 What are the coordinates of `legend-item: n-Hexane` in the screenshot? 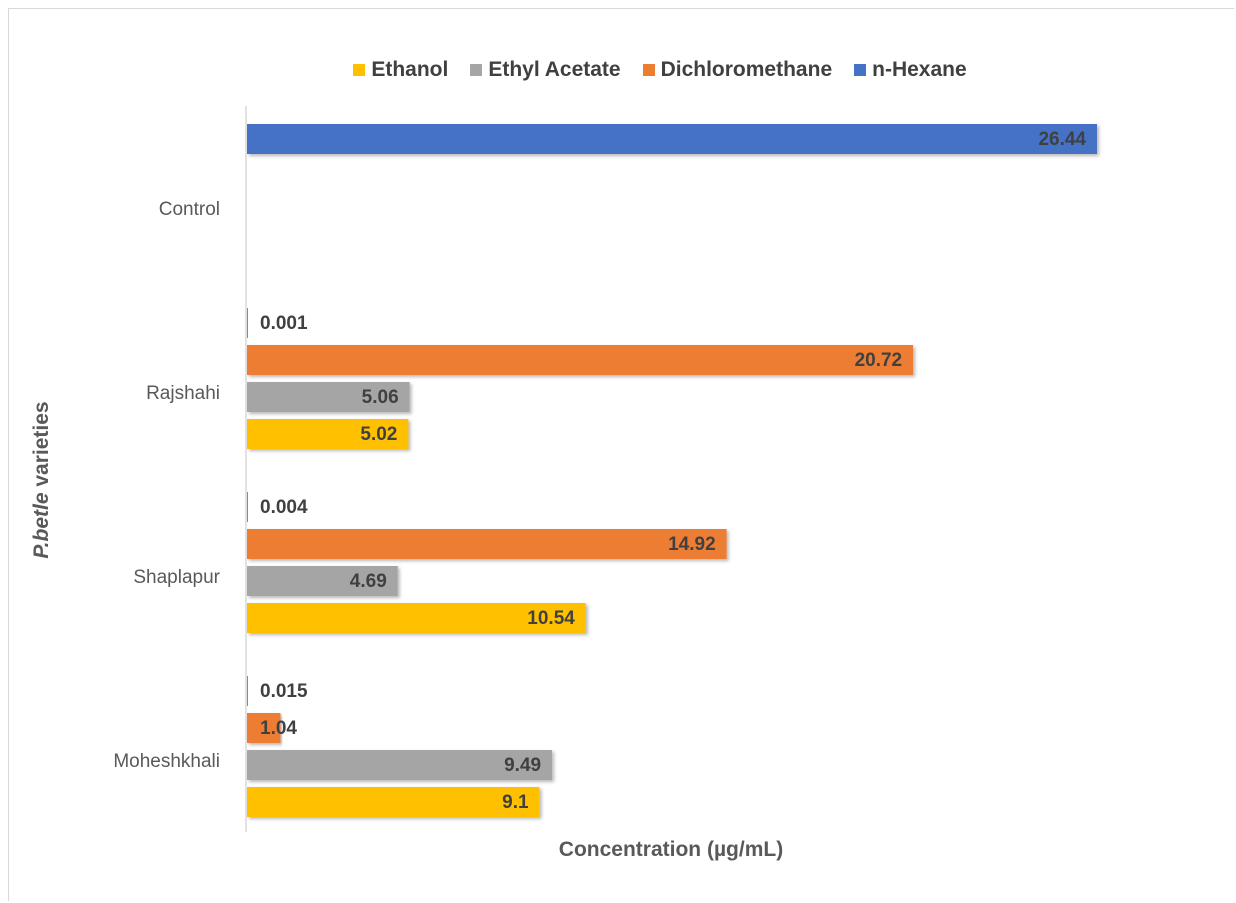 It's located at (910, 70).